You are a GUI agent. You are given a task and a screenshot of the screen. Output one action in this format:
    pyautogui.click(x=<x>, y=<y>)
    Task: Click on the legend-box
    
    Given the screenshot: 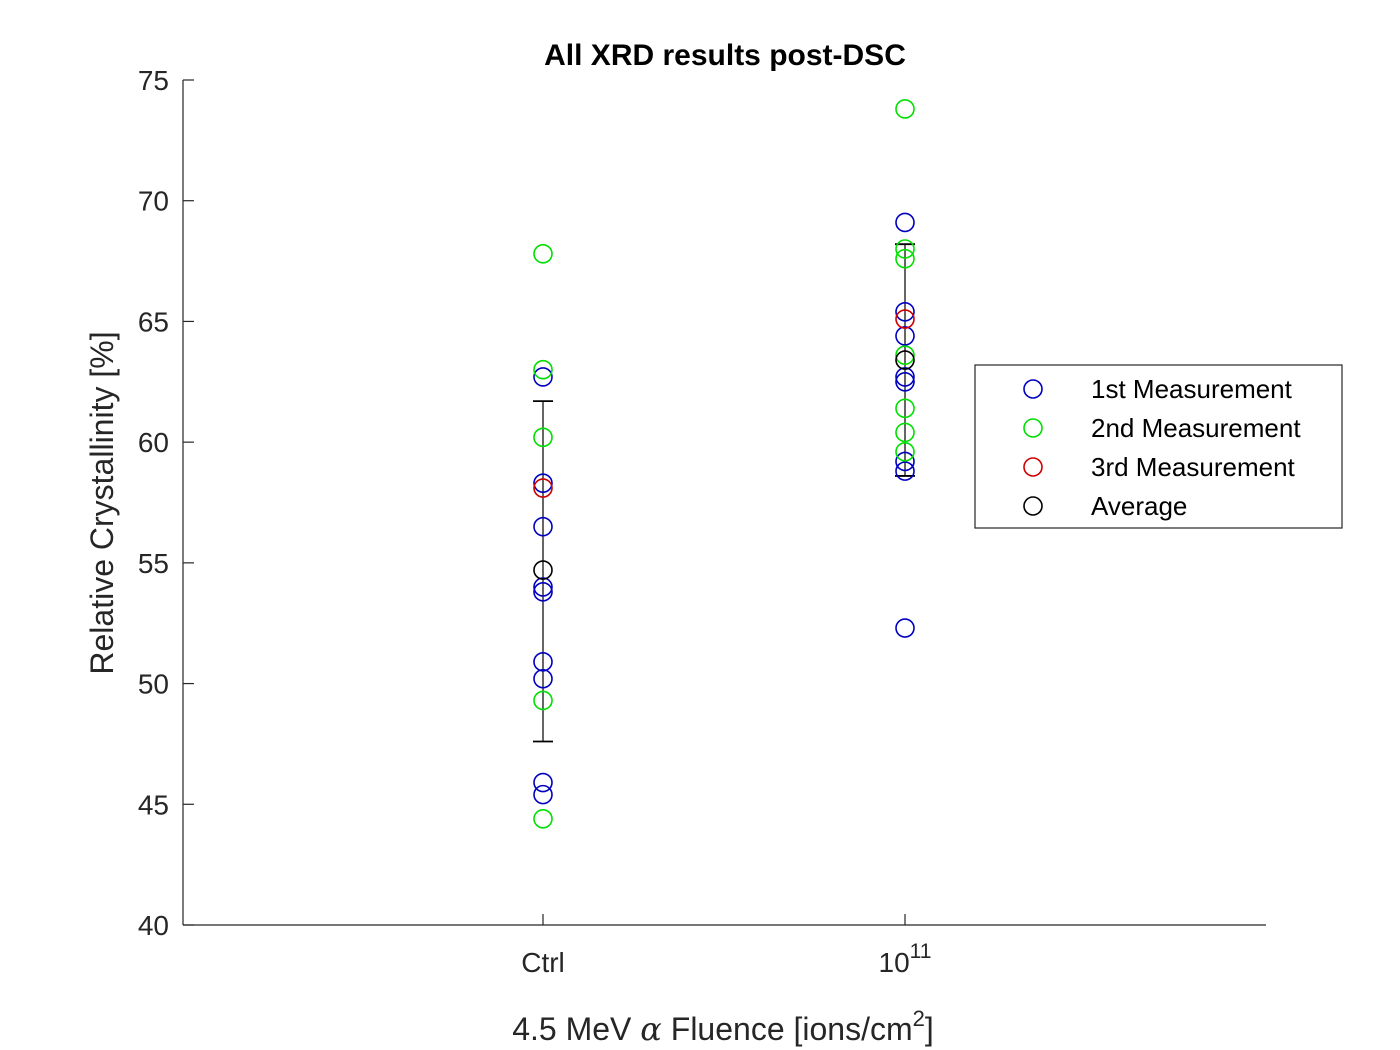 What is the action you would take?
    pyautogui.click(x=1158, y=446)
    